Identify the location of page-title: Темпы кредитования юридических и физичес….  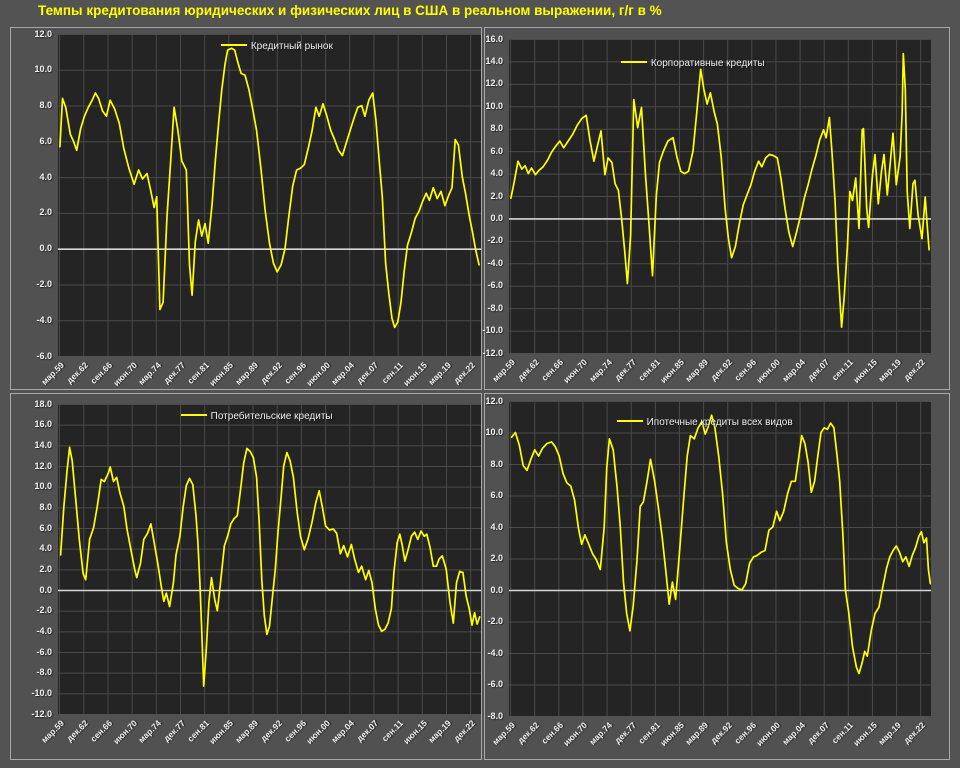
(350, 10).